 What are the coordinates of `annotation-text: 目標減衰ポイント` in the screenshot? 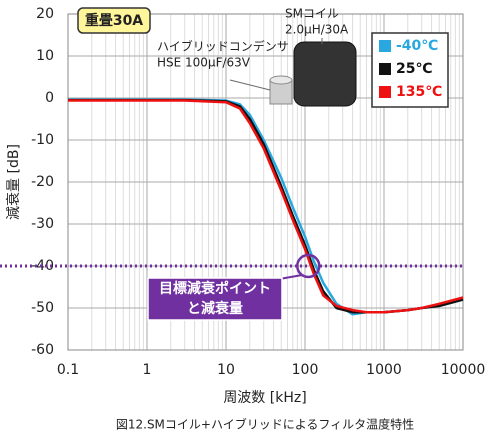 It's located at (215, 288).